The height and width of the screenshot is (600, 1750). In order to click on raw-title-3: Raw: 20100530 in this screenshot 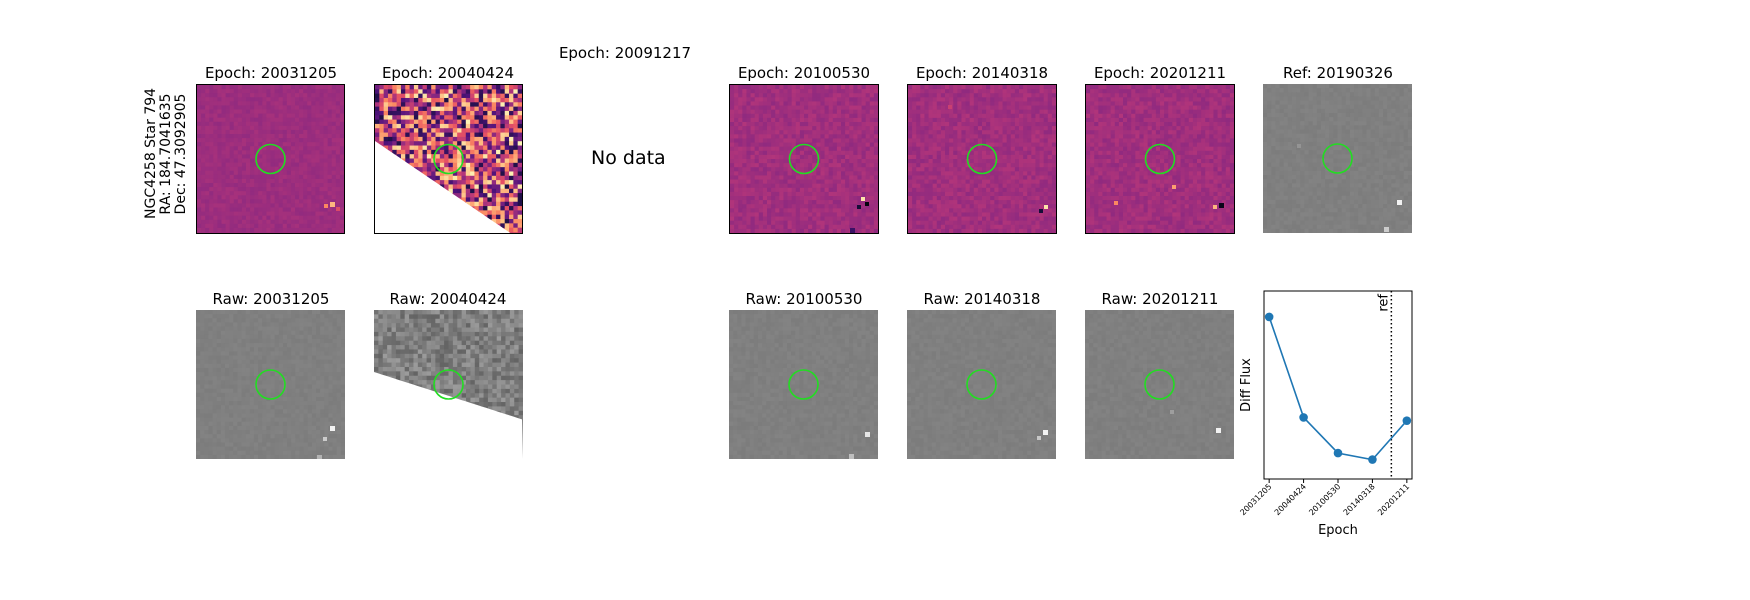, I will do `click(804, 299)`.